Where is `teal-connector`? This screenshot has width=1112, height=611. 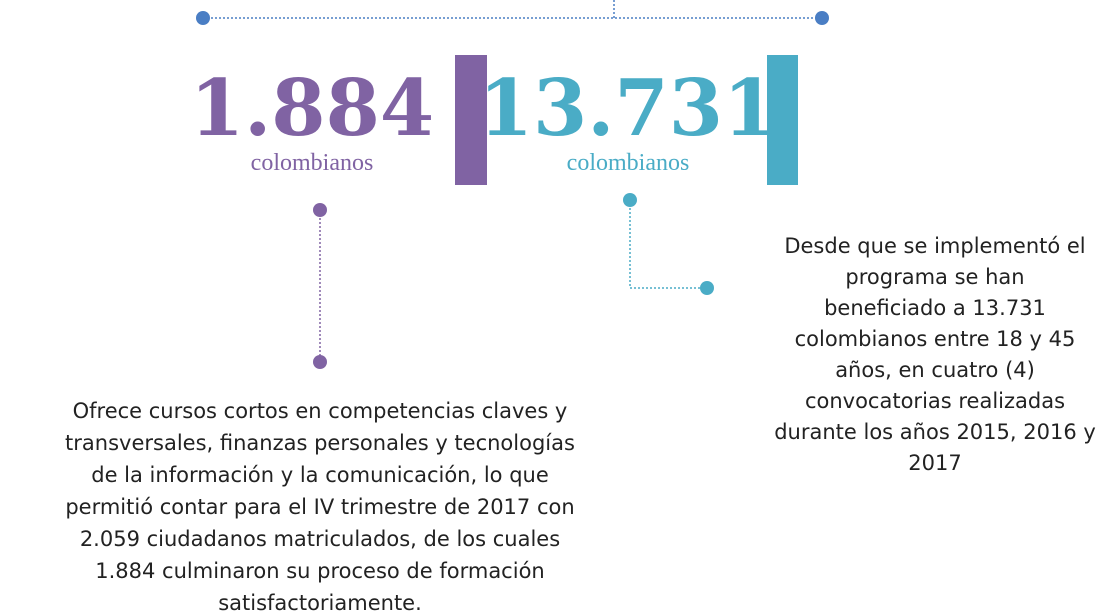
teal-connector is located at coordinates (668, 244).